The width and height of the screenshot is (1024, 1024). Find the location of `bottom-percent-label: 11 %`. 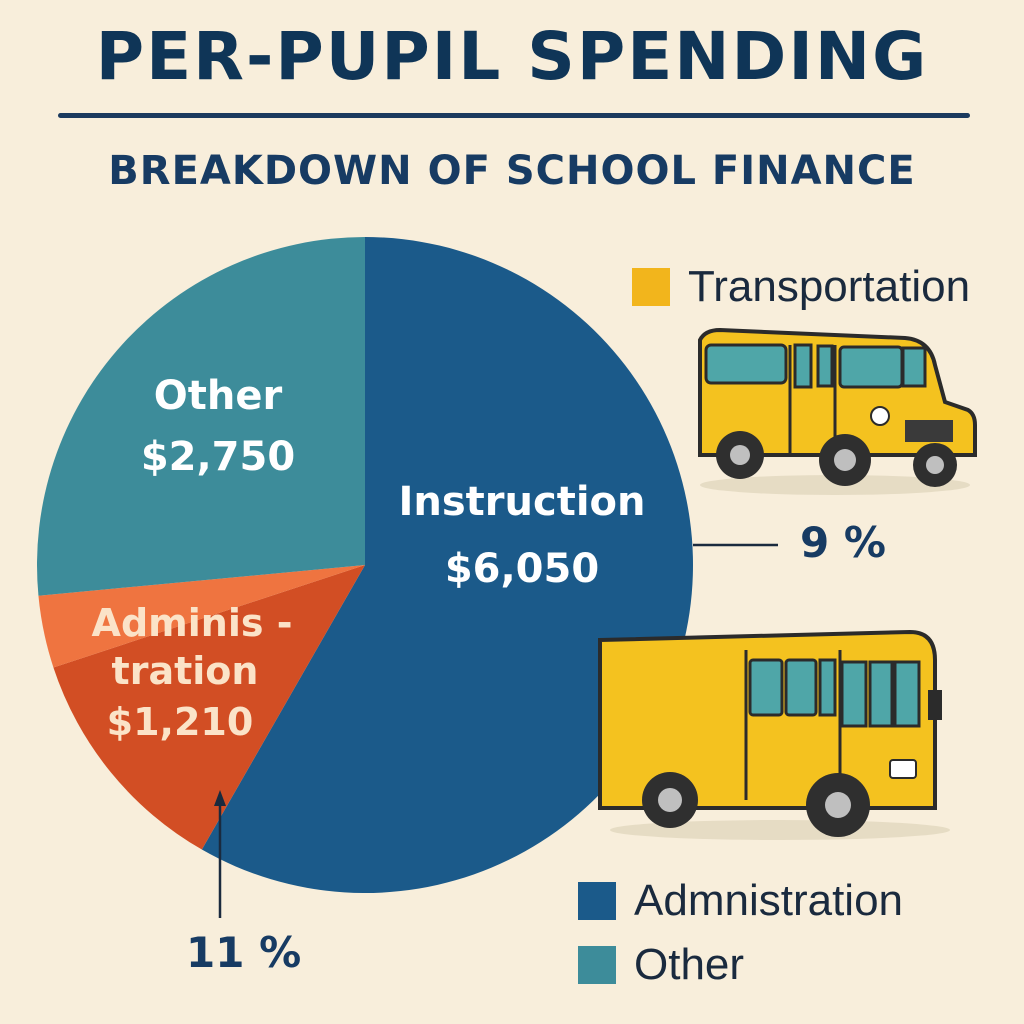

bottom-percent-label: 11 % is located at coordinates (244, 952).